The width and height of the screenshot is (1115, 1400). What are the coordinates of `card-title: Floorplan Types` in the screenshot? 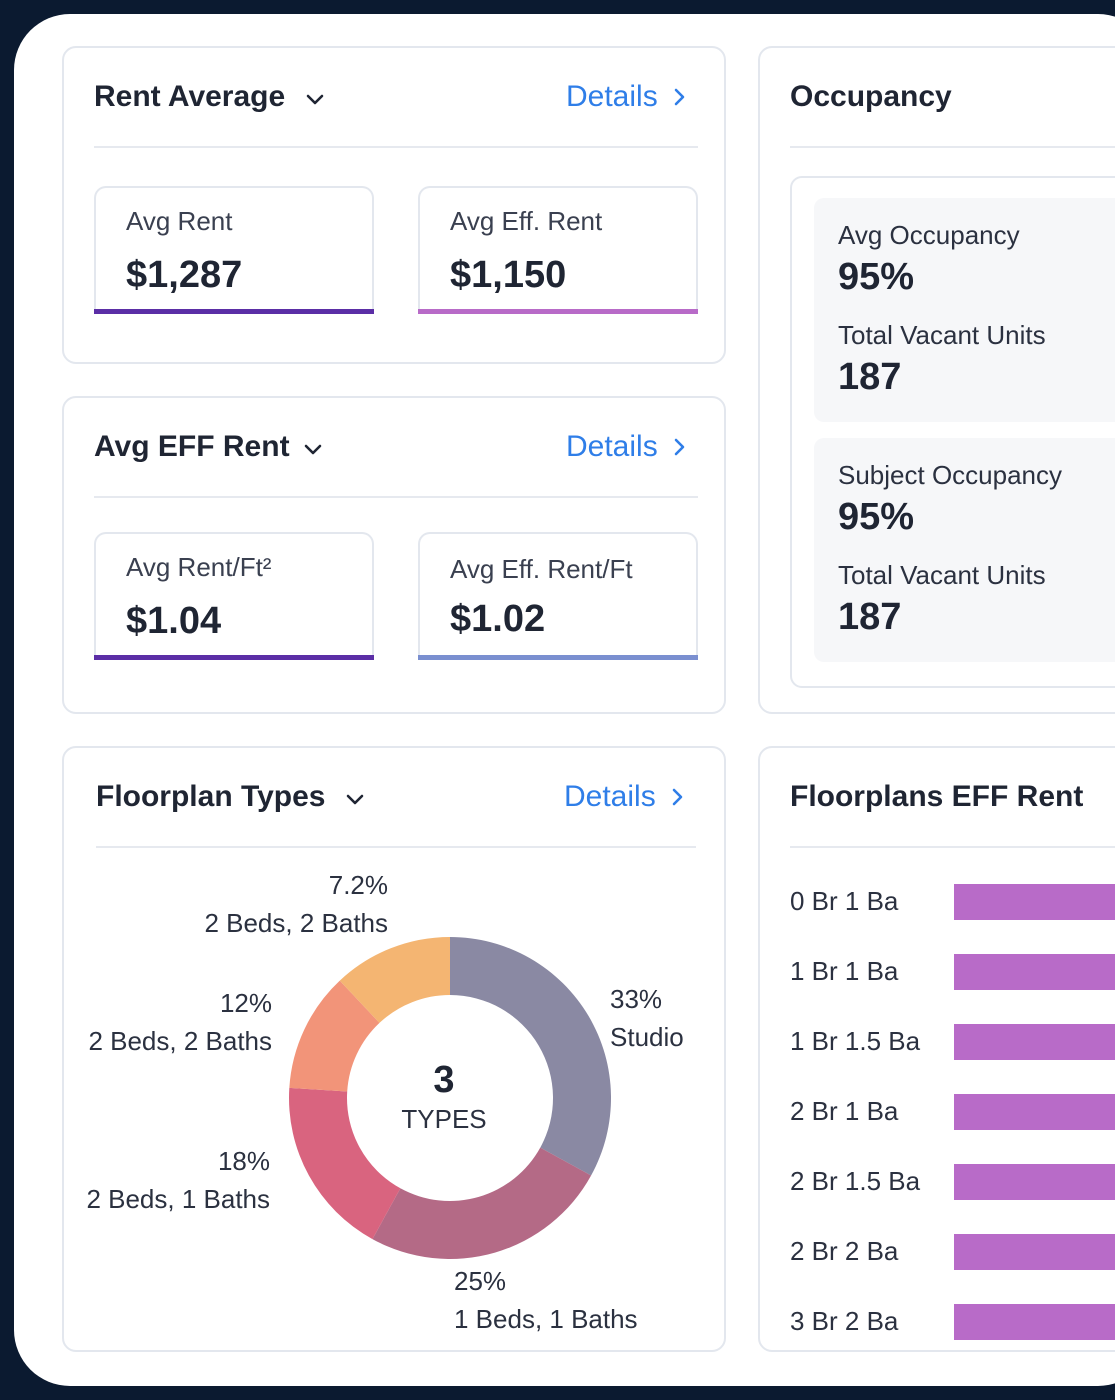 It's located at (211, 796).